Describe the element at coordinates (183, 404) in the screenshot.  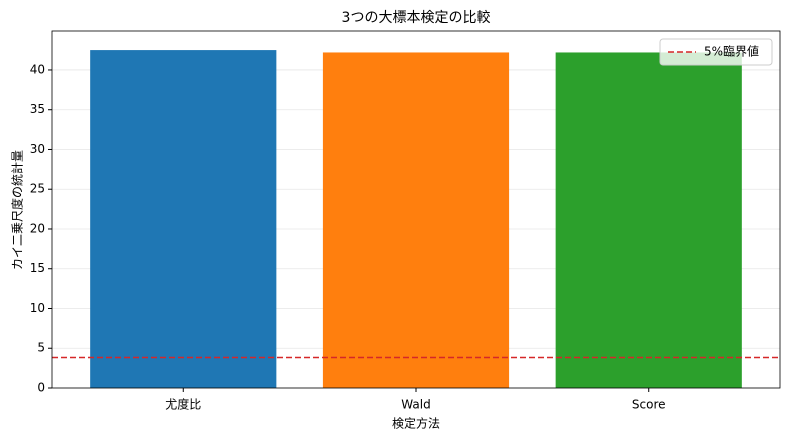
I see `x-tick-label: 尤度比` at that location.